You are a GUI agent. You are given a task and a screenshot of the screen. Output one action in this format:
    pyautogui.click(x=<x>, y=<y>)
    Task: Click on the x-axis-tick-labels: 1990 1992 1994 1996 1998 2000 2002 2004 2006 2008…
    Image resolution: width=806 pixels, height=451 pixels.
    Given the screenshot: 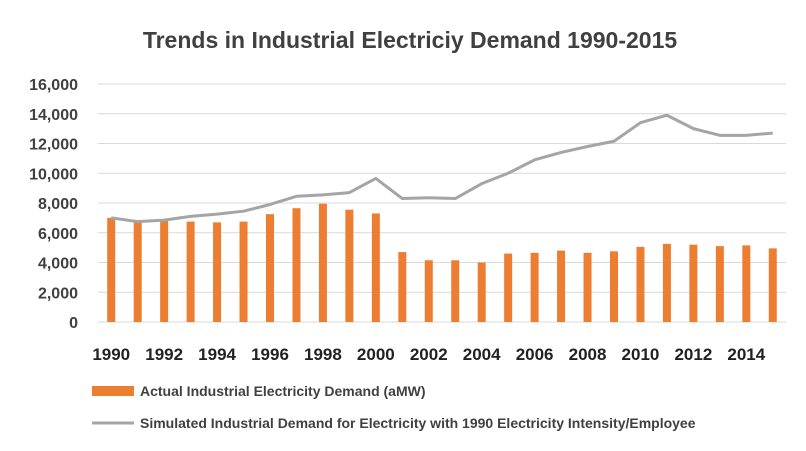 What is the action you would take?
    pyautogui.click(x=428, y=354)
    